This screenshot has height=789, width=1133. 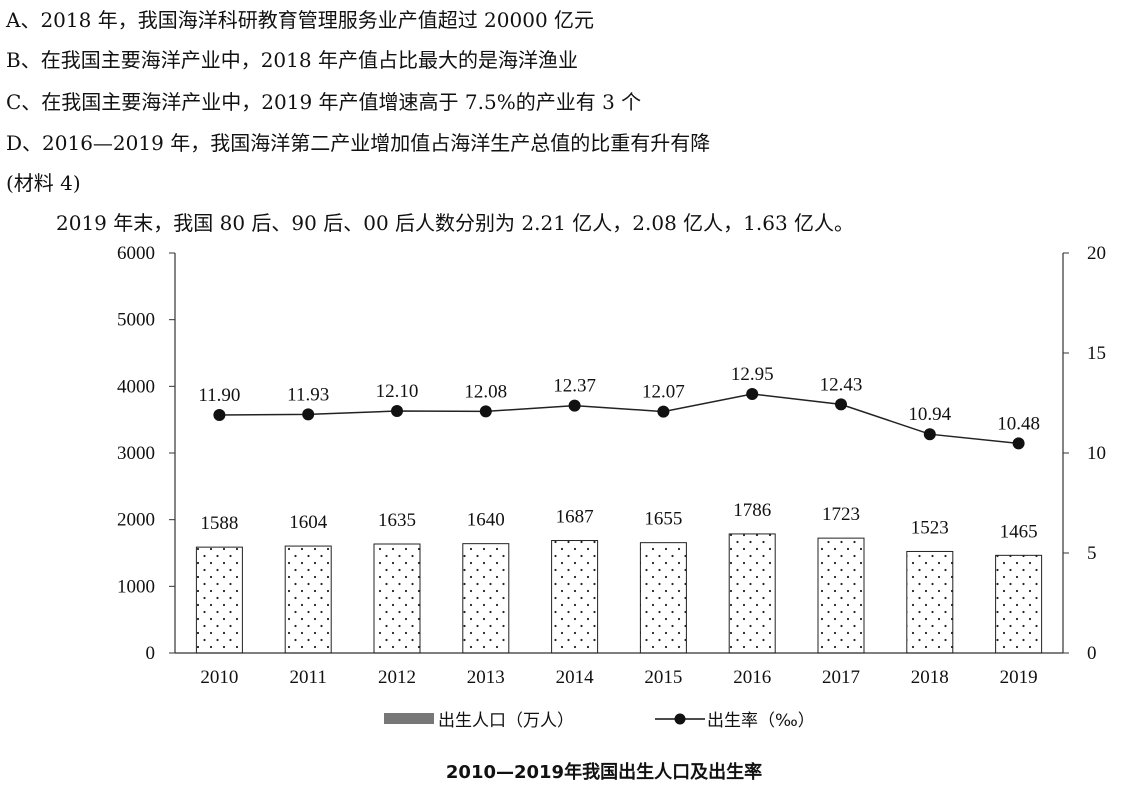 What do you see at coordinates (575, 517) in the screenshot?
I see `bar-value-label: 1687` at bounding box center [575, 517].